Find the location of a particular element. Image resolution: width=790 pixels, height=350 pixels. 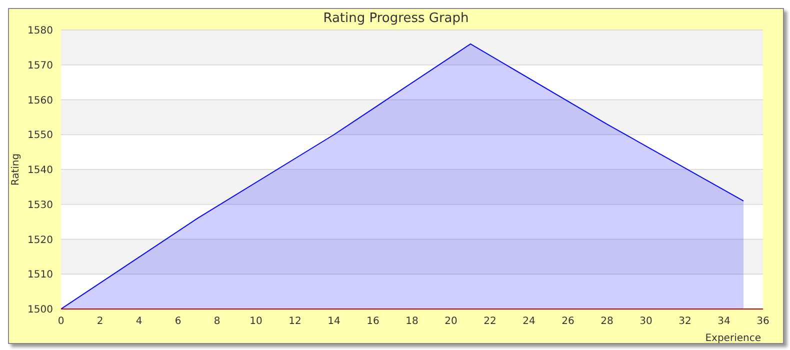

x-tick-label: 2 is located at coordinates (100, 322).